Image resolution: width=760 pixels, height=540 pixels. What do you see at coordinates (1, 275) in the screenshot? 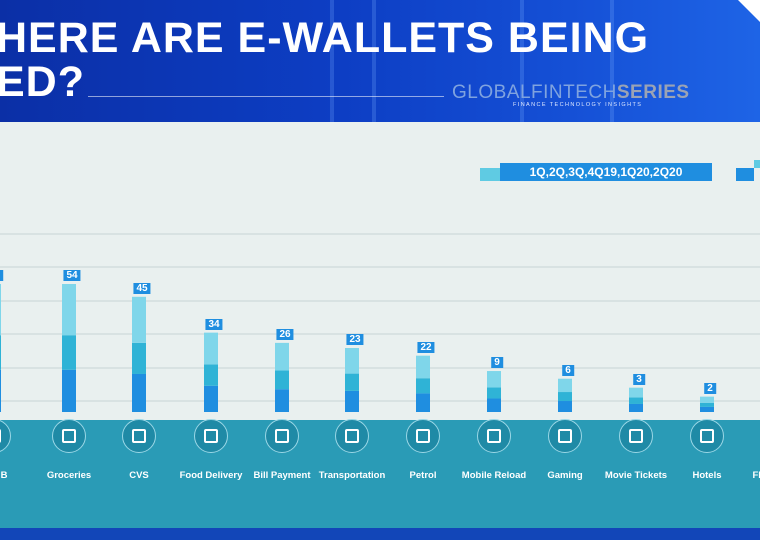
I see `bar-value-label: 1` at bounding box center [1, 275].